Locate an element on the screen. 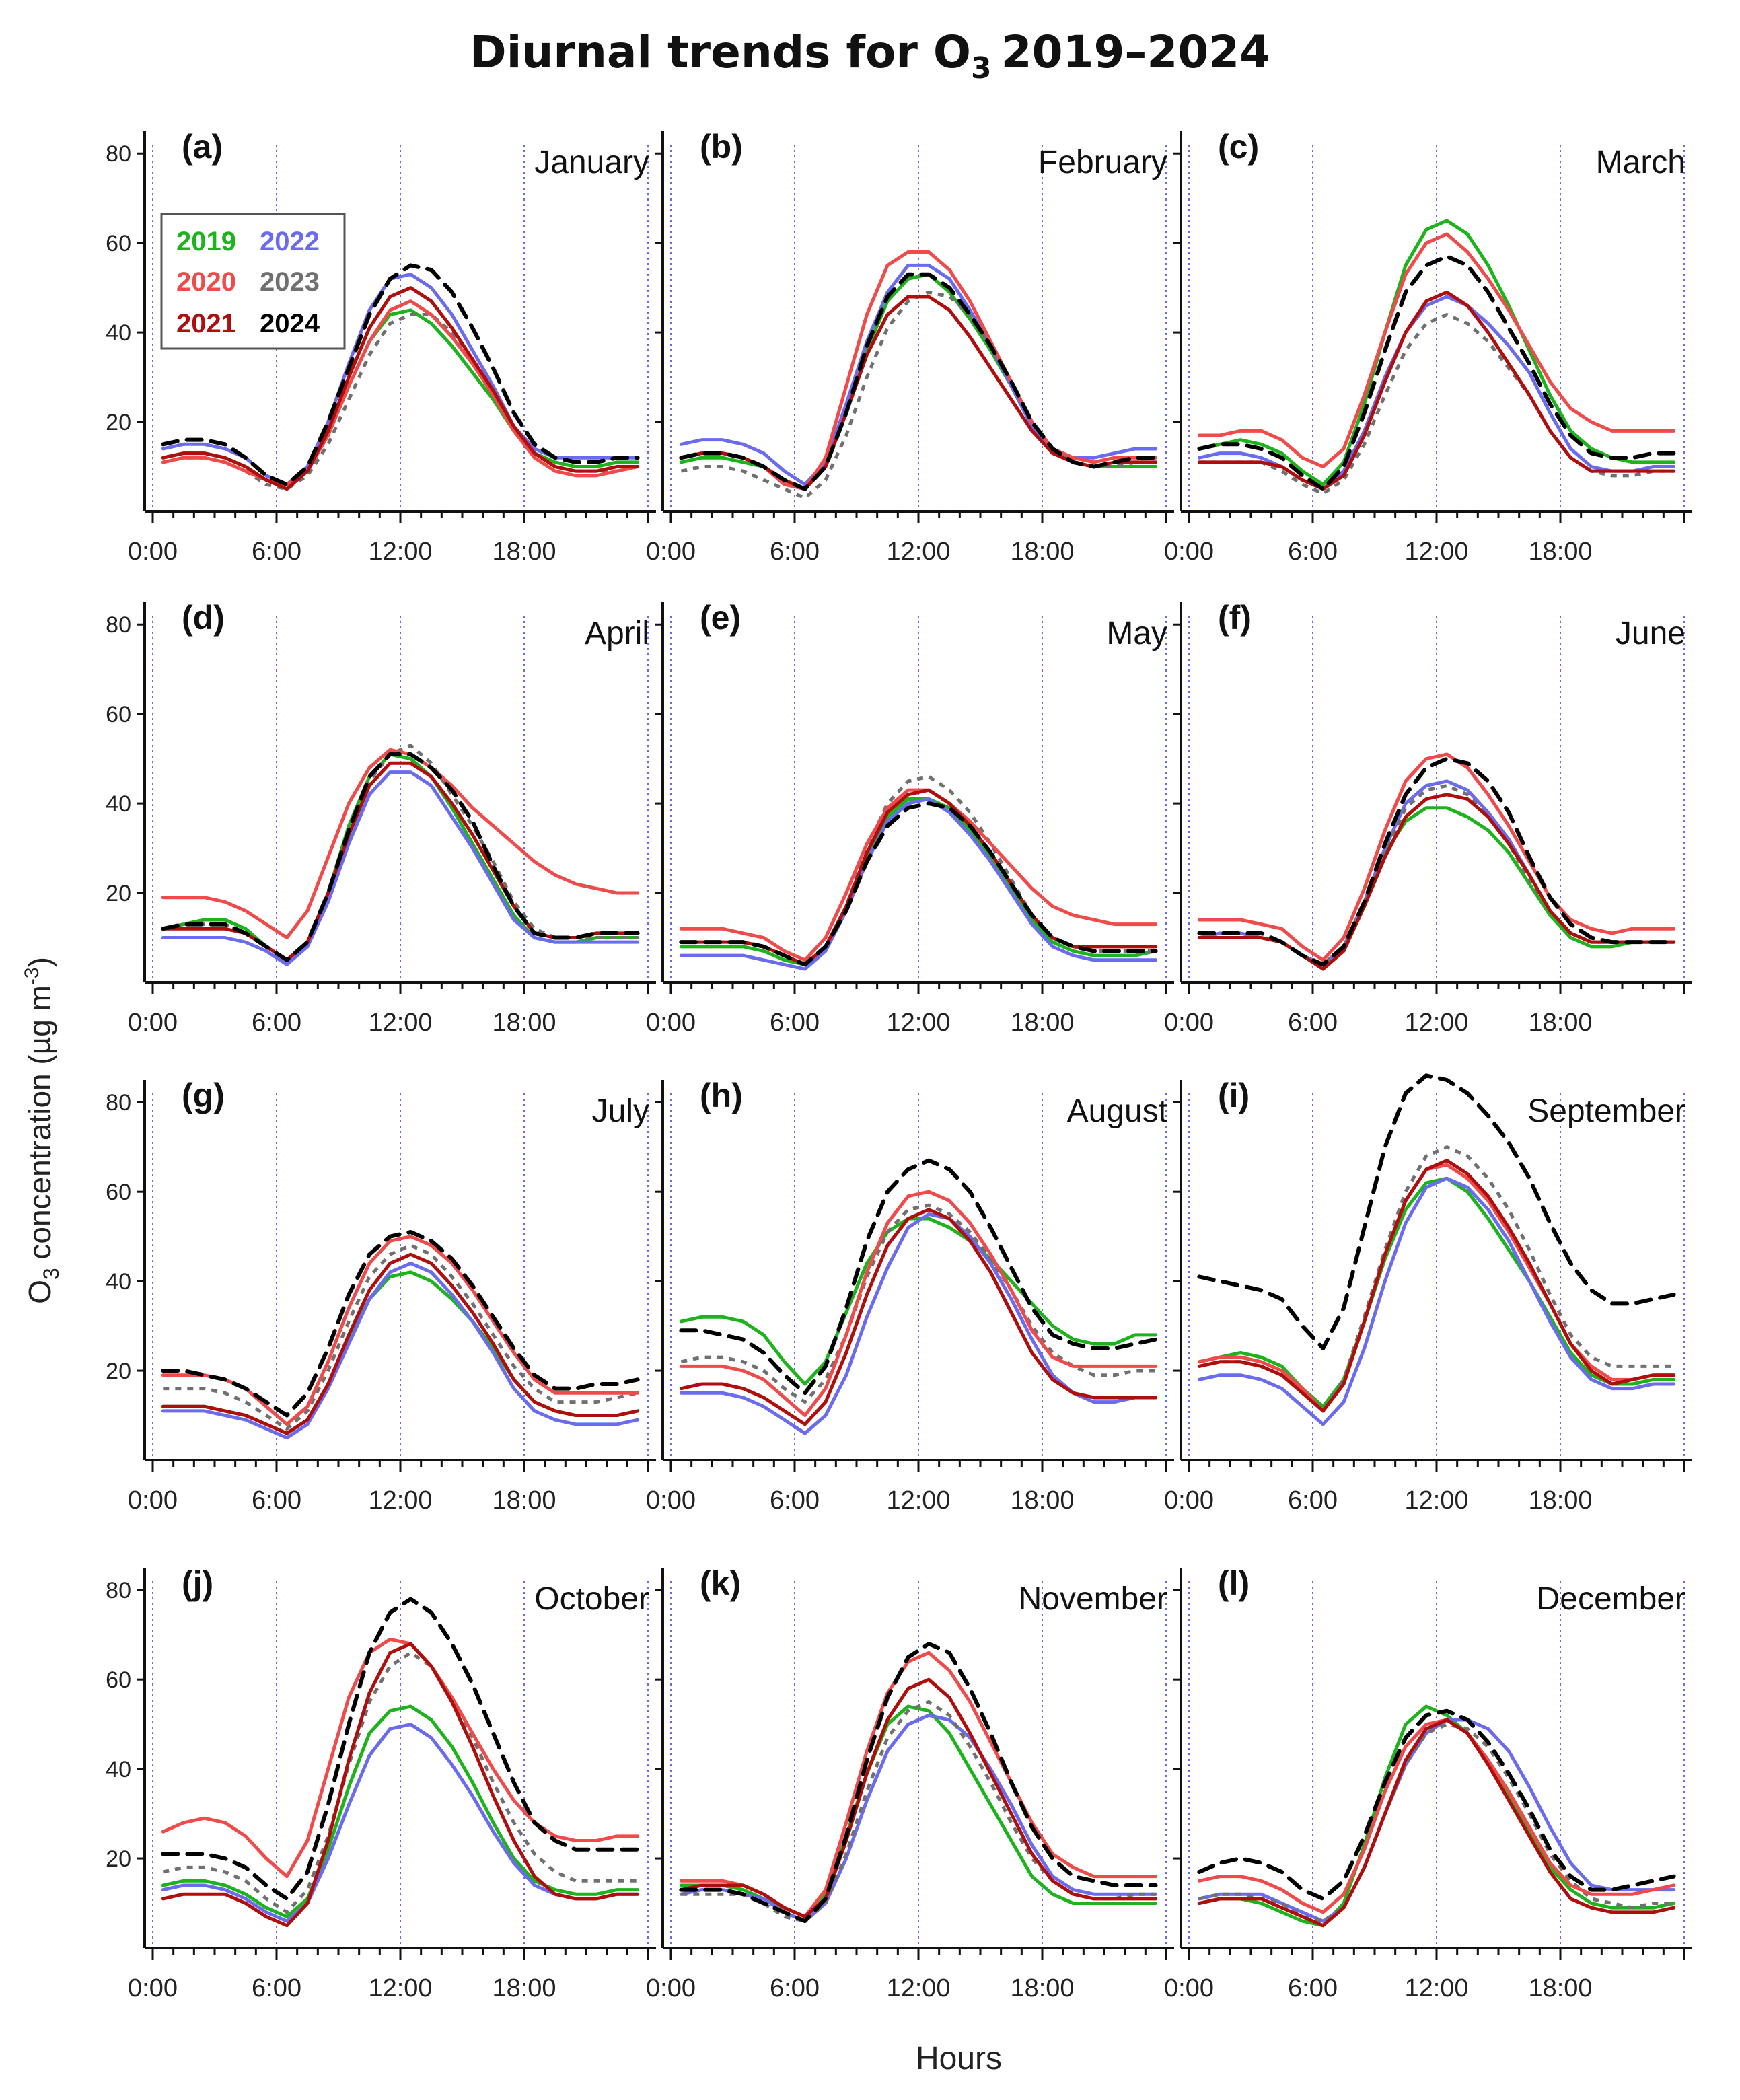 The width and height of the screenshot is (1740, 2100). panel-month: February is located at coordinates (1102, 163).